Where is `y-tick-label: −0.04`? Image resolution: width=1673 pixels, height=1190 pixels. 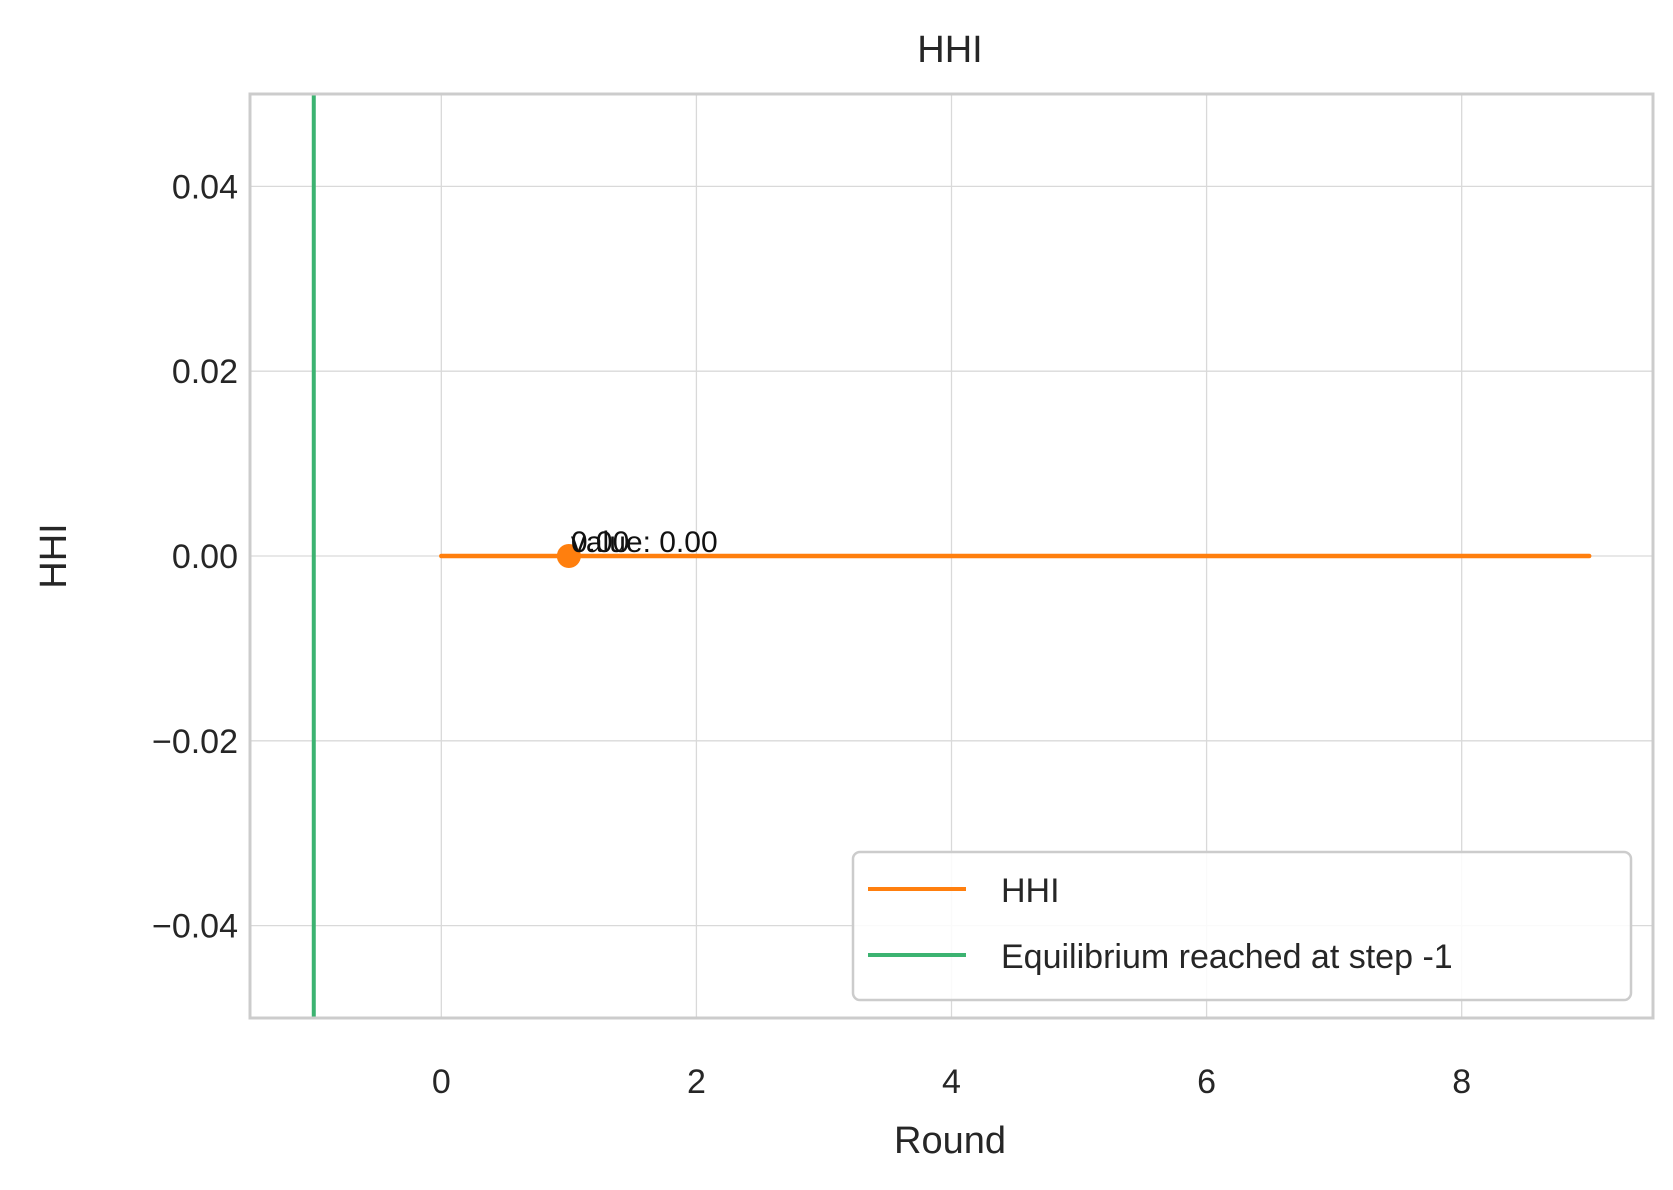
y-tick-label: −0.04 is located at coordinates (195, 927).